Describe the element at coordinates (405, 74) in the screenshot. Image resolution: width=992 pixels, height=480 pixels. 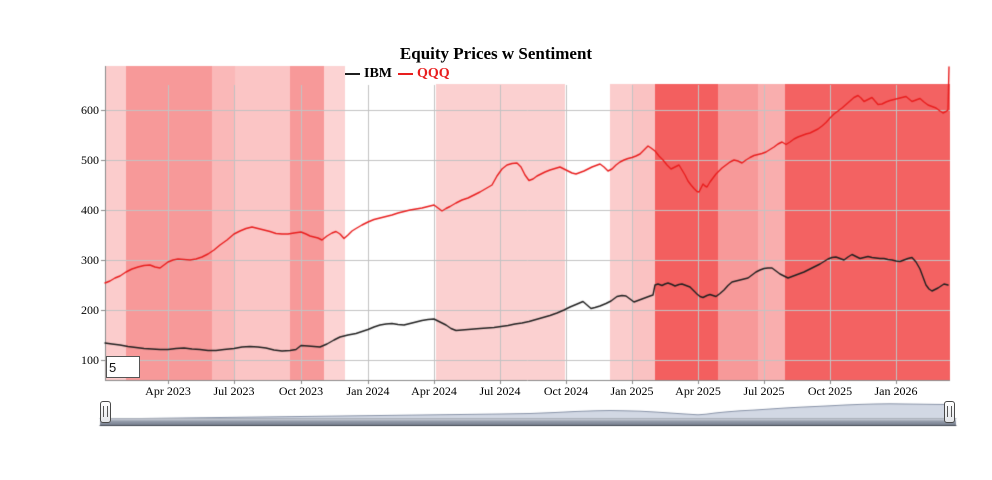
I see `qqq-line-swatch-icon` at that location.